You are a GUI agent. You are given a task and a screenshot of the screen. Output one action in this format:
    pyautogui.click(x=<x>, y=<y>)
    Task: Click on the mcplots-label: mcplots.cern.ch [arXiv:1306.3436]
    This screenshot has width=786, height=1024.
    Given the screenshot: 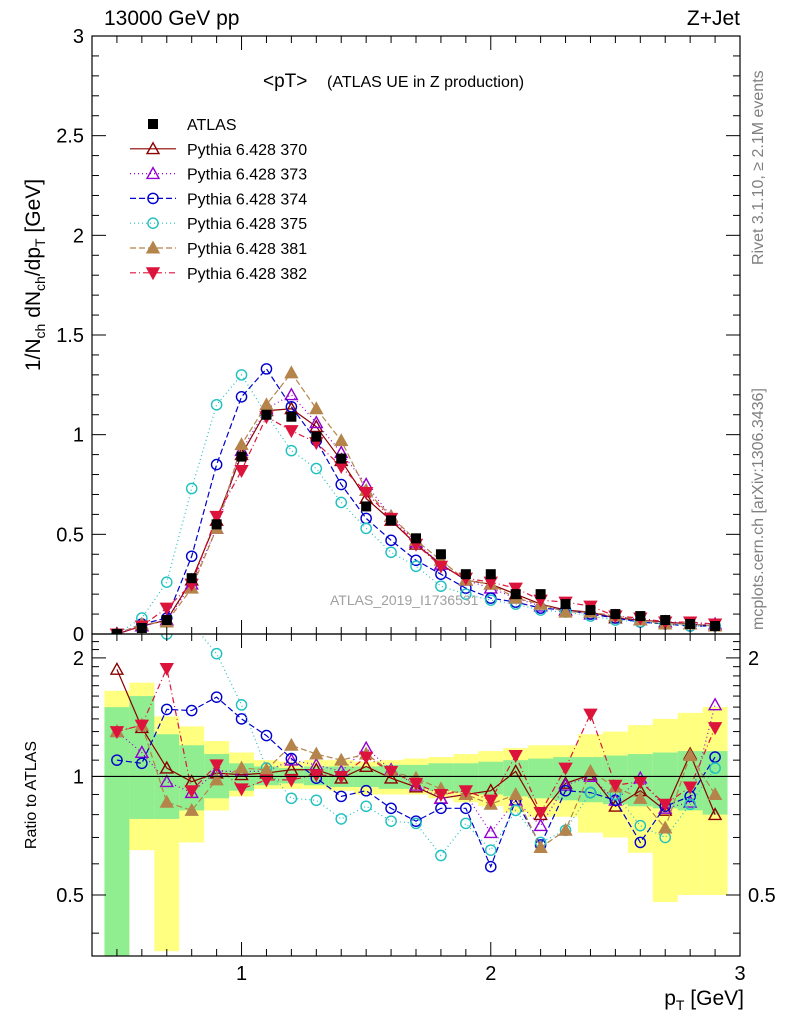 What is the action you would take?
    pyautogui.click(x=758, y=509)
    